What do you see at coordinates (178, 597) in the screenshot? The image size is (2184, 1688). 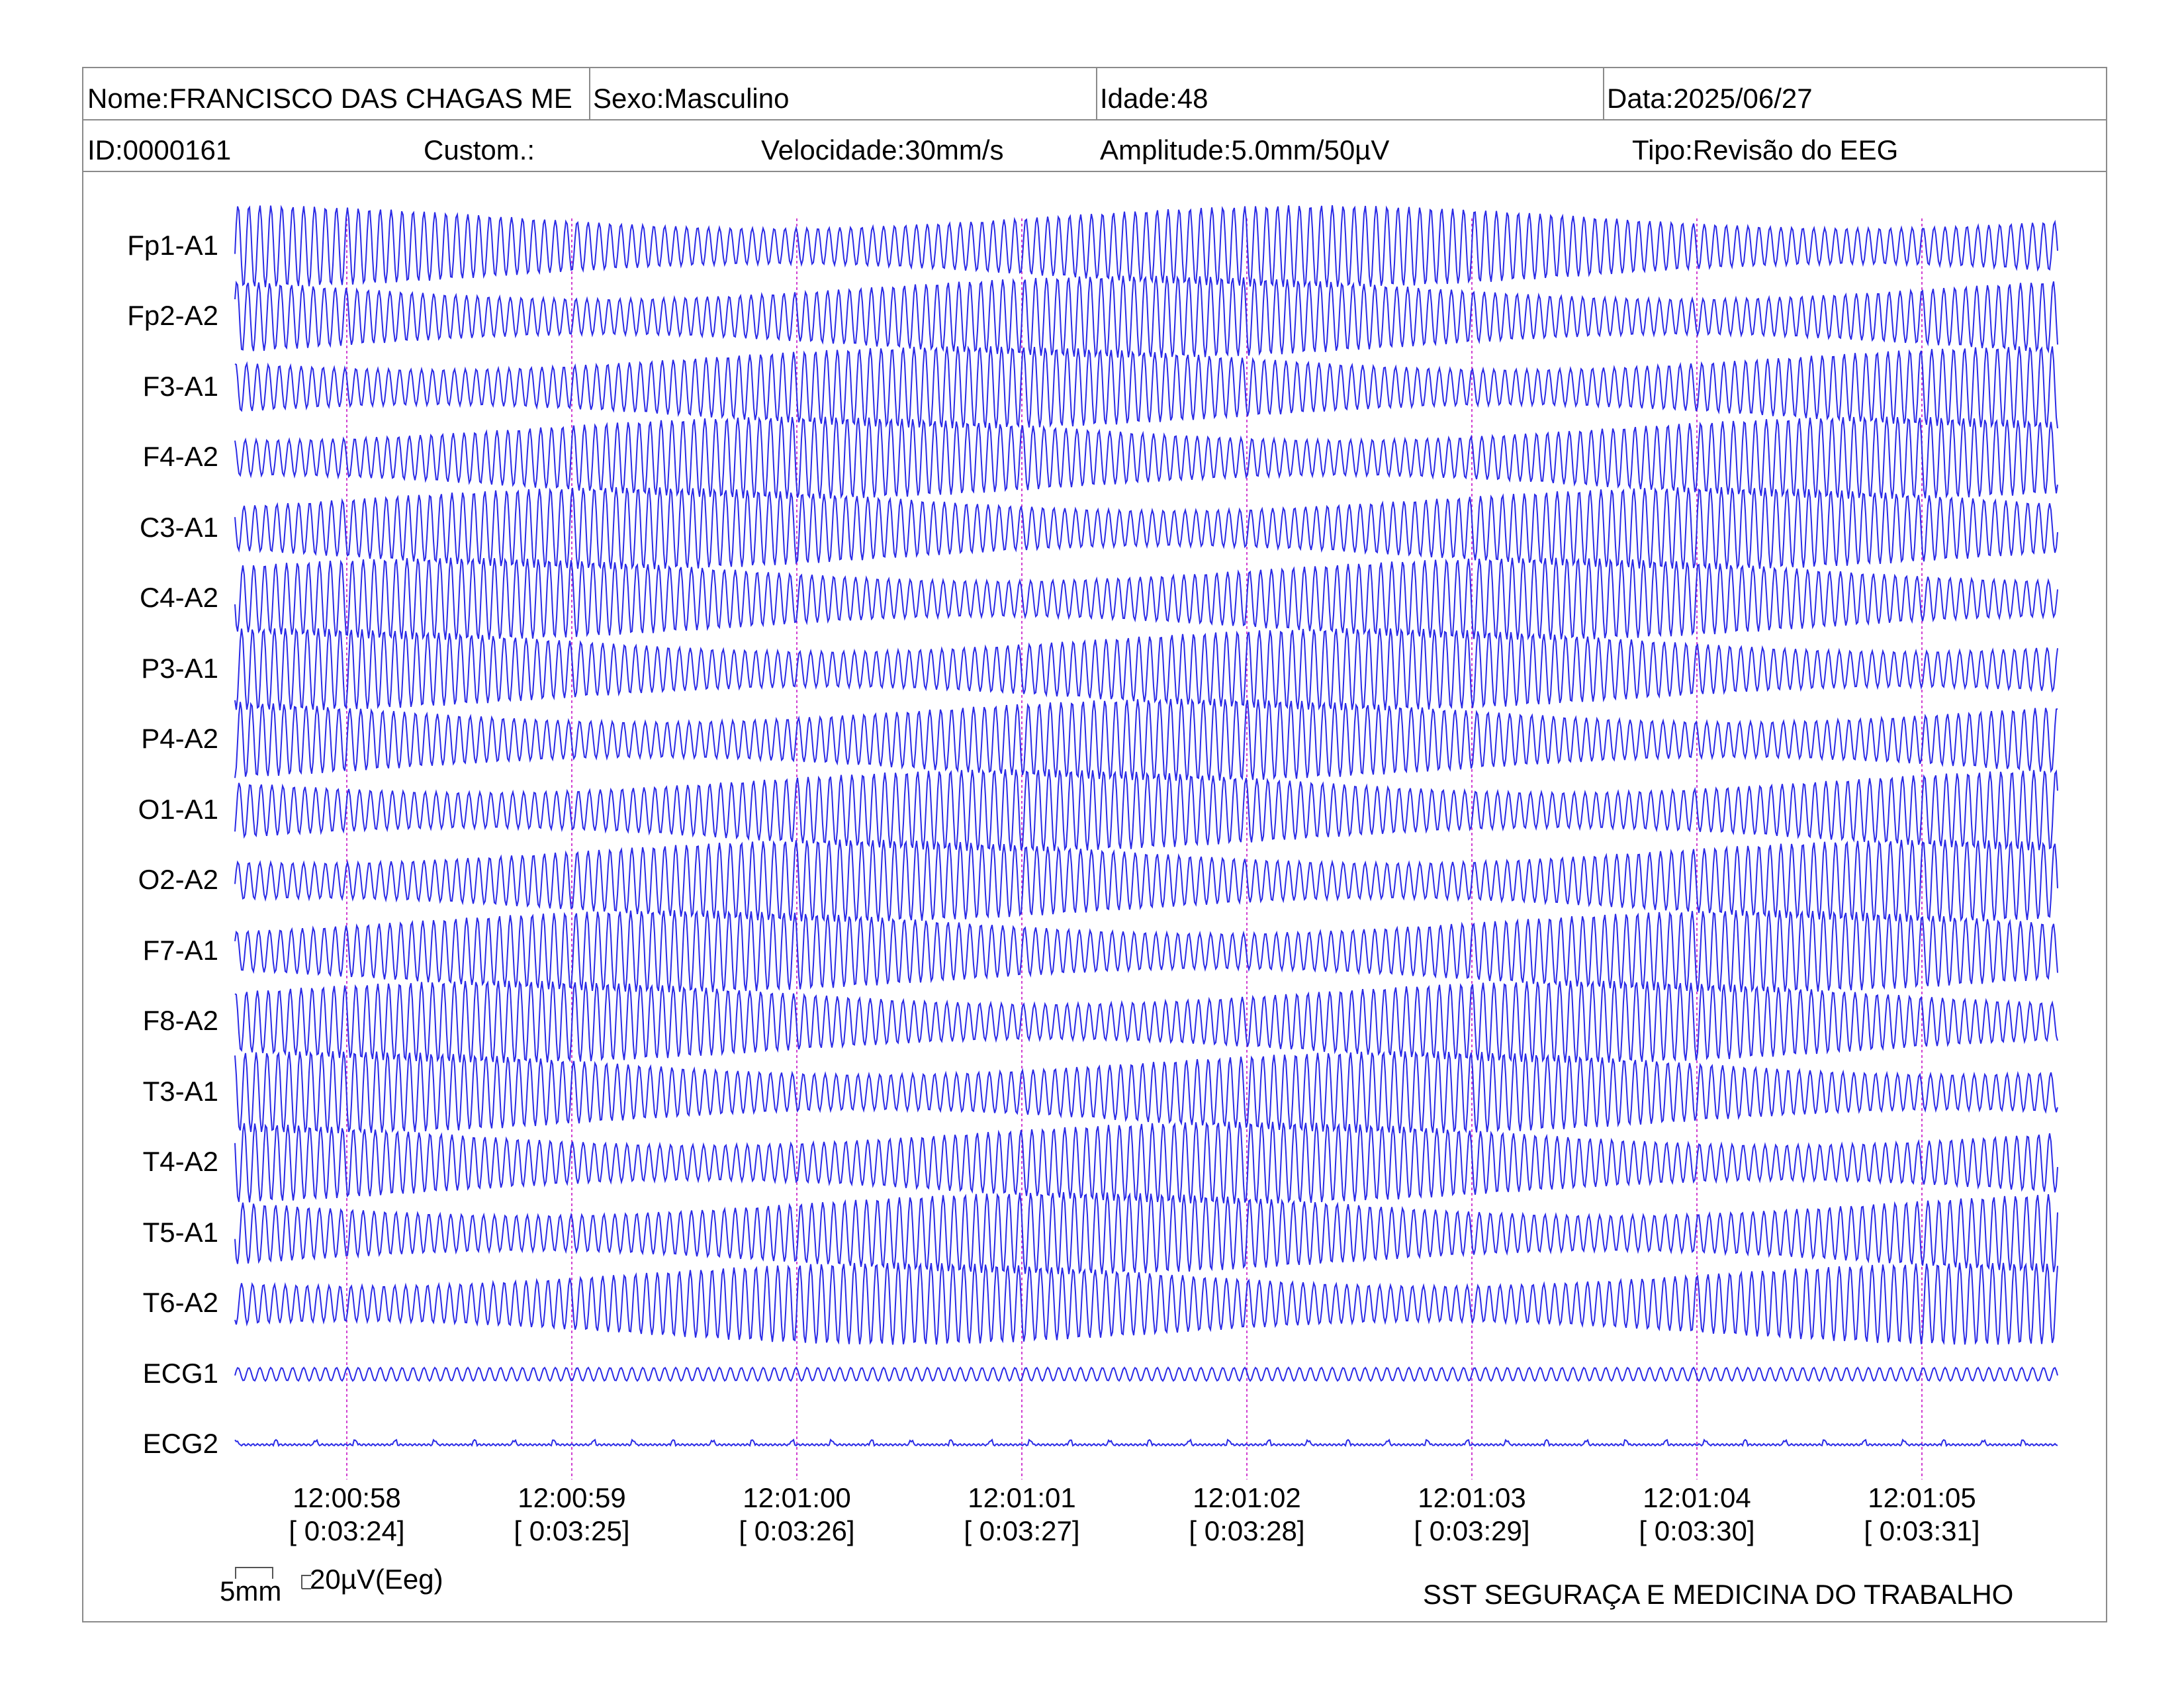 I see `channel-label: C4-A2` at bounding box center [178, 597].